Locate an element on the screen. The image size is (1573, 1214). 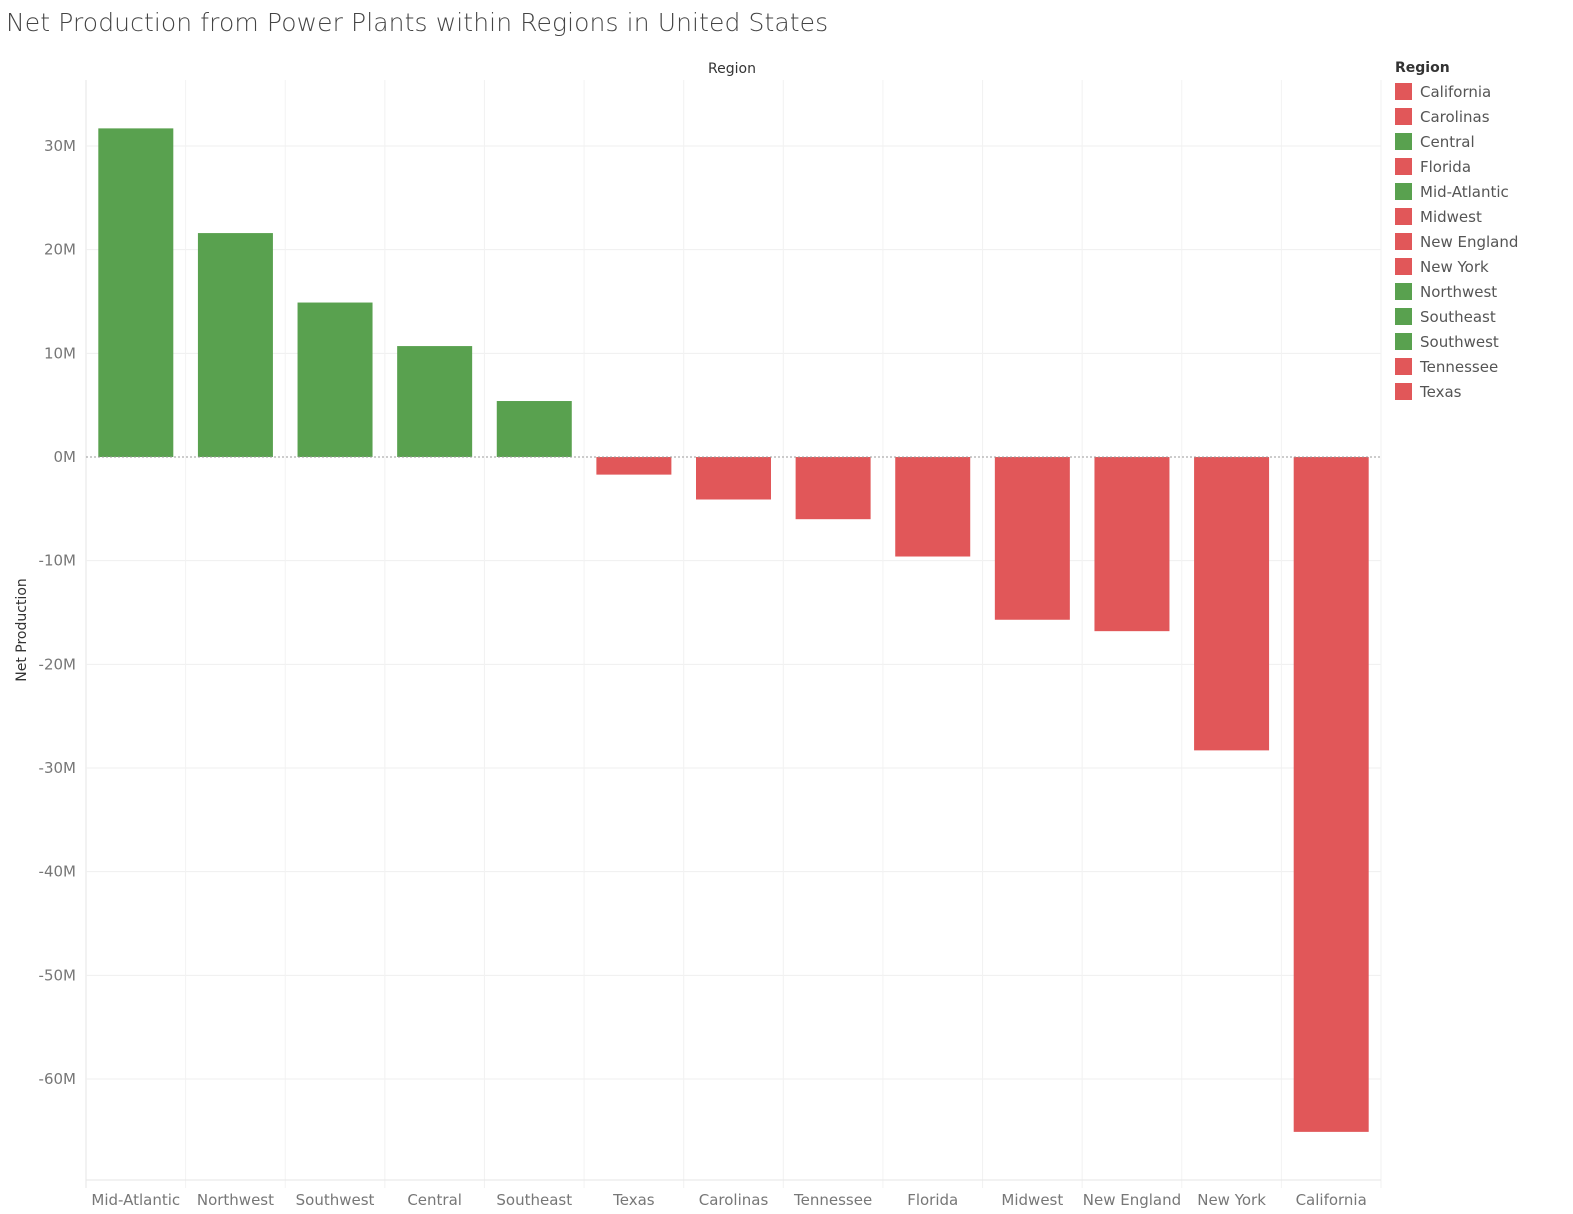
x-tick-label: Florida is located at coordinates (932, 1200).